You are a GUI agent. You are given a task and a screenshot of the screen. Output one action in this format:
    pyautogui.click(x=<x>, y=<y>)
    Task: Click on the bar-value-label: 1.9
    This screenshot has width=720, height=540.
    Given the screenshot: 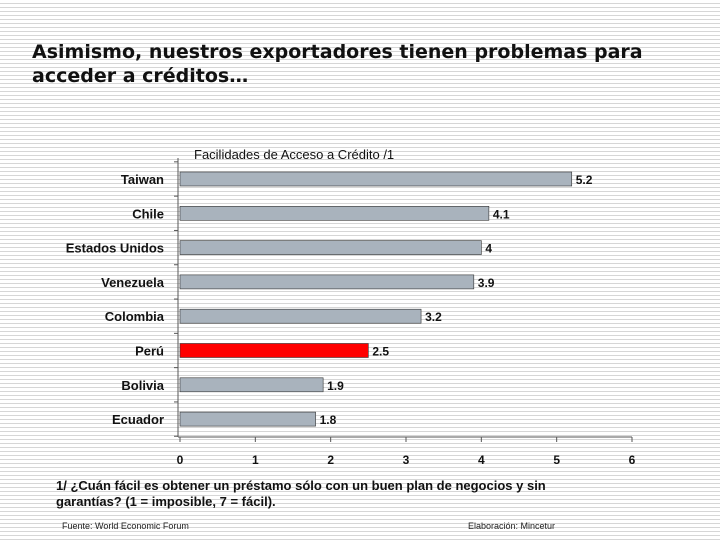 What is the action you would take?
    pyautogui.click(x=335, y=386)
    